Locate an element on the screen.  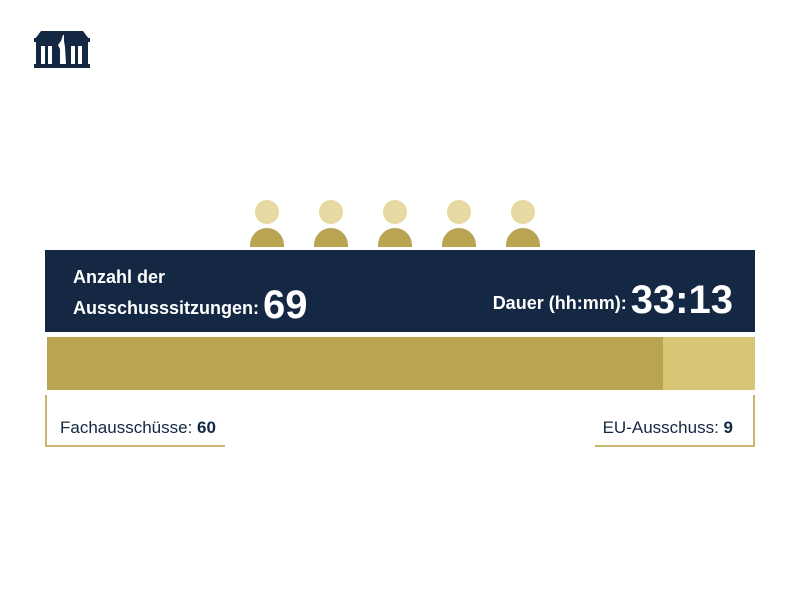
persons-row is located at coordinates (395, 223).